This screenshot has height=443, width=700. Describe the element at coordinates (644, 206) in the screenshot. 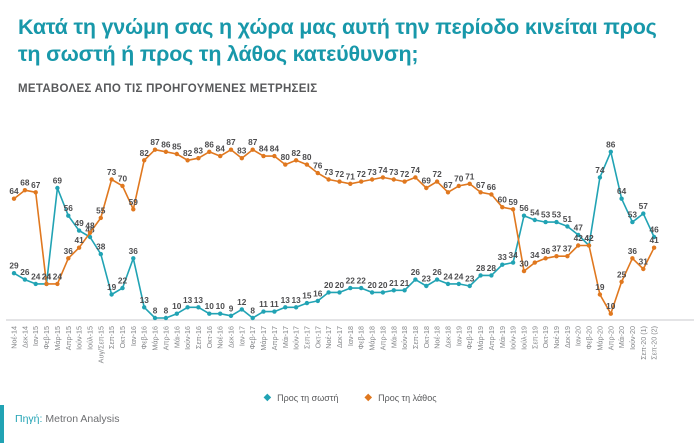

I see `data-point-label: 57` at that location.